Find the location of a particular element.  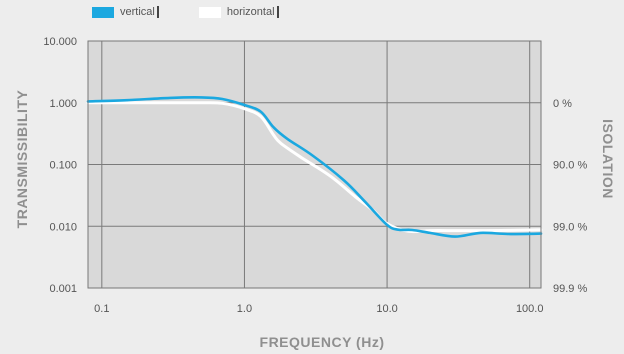

legend-item-horizontal: horizontal is located at coordinates (238, 12).